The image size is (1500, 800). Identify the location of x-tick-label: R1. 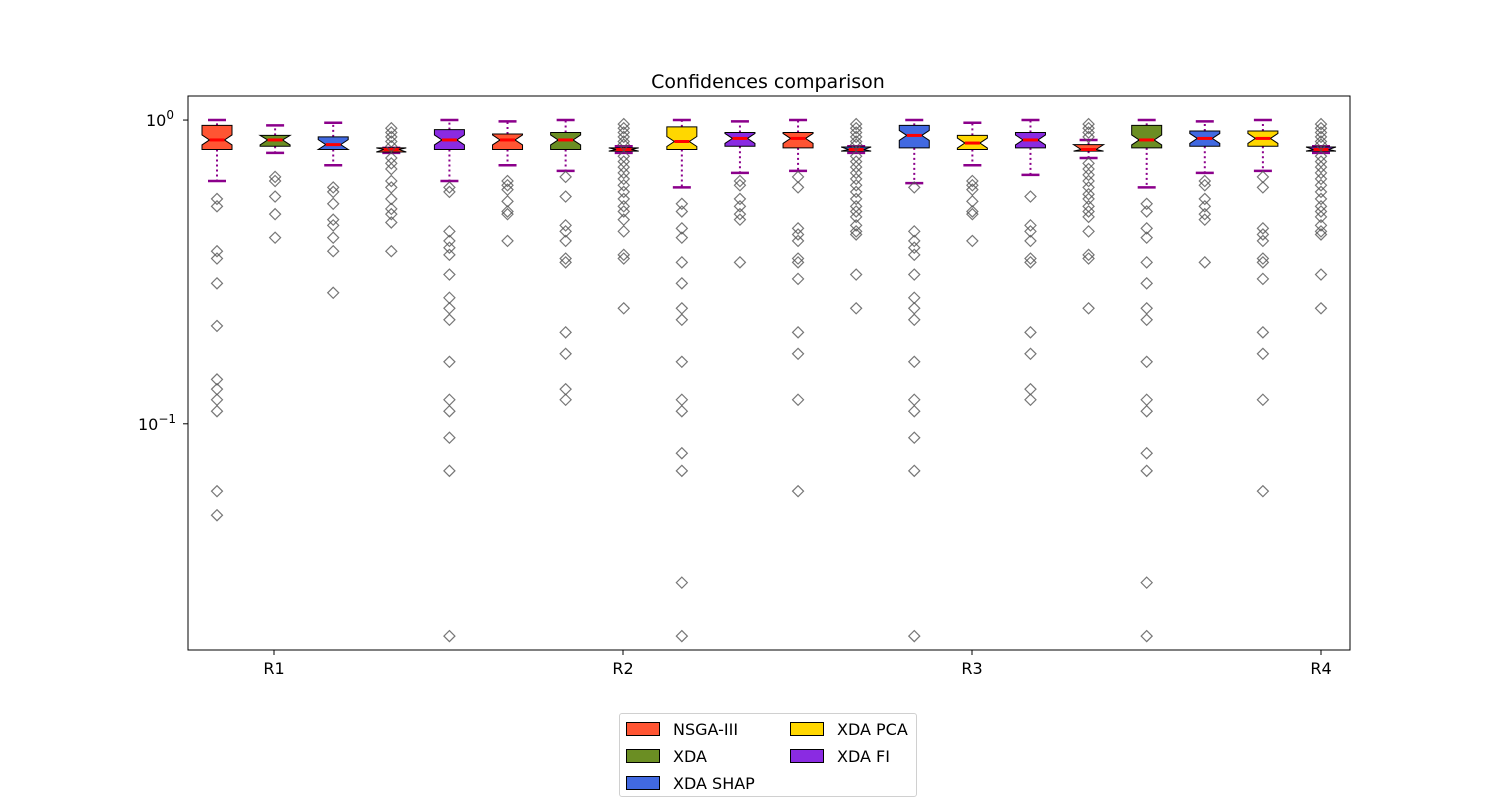
(273, 668).